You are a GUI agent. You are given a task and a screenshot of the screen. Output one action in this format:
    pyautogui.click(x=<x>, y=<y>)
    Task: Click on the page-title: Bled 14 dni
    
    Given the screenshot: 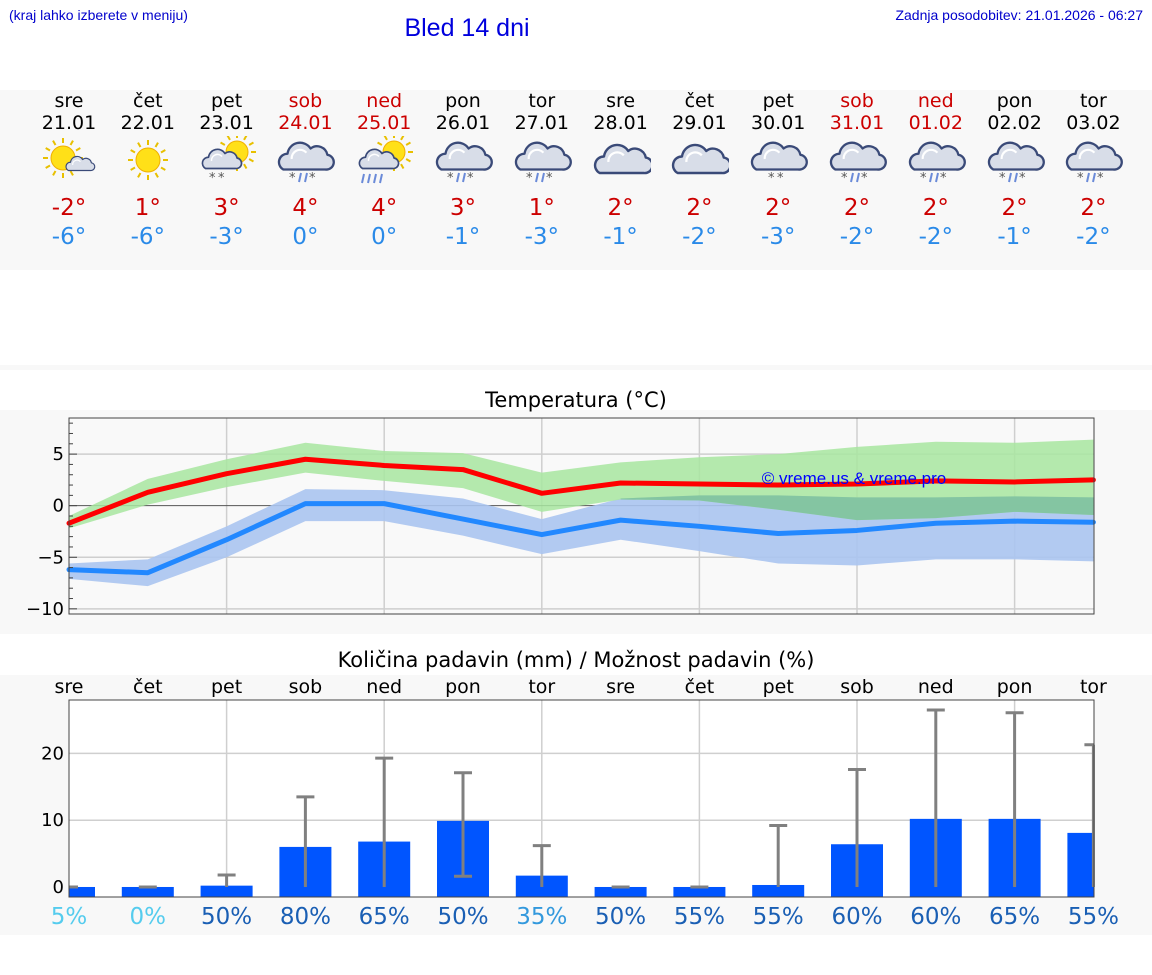 What is the action you would take?
    pyautogui.click(x=467, y=28)
    